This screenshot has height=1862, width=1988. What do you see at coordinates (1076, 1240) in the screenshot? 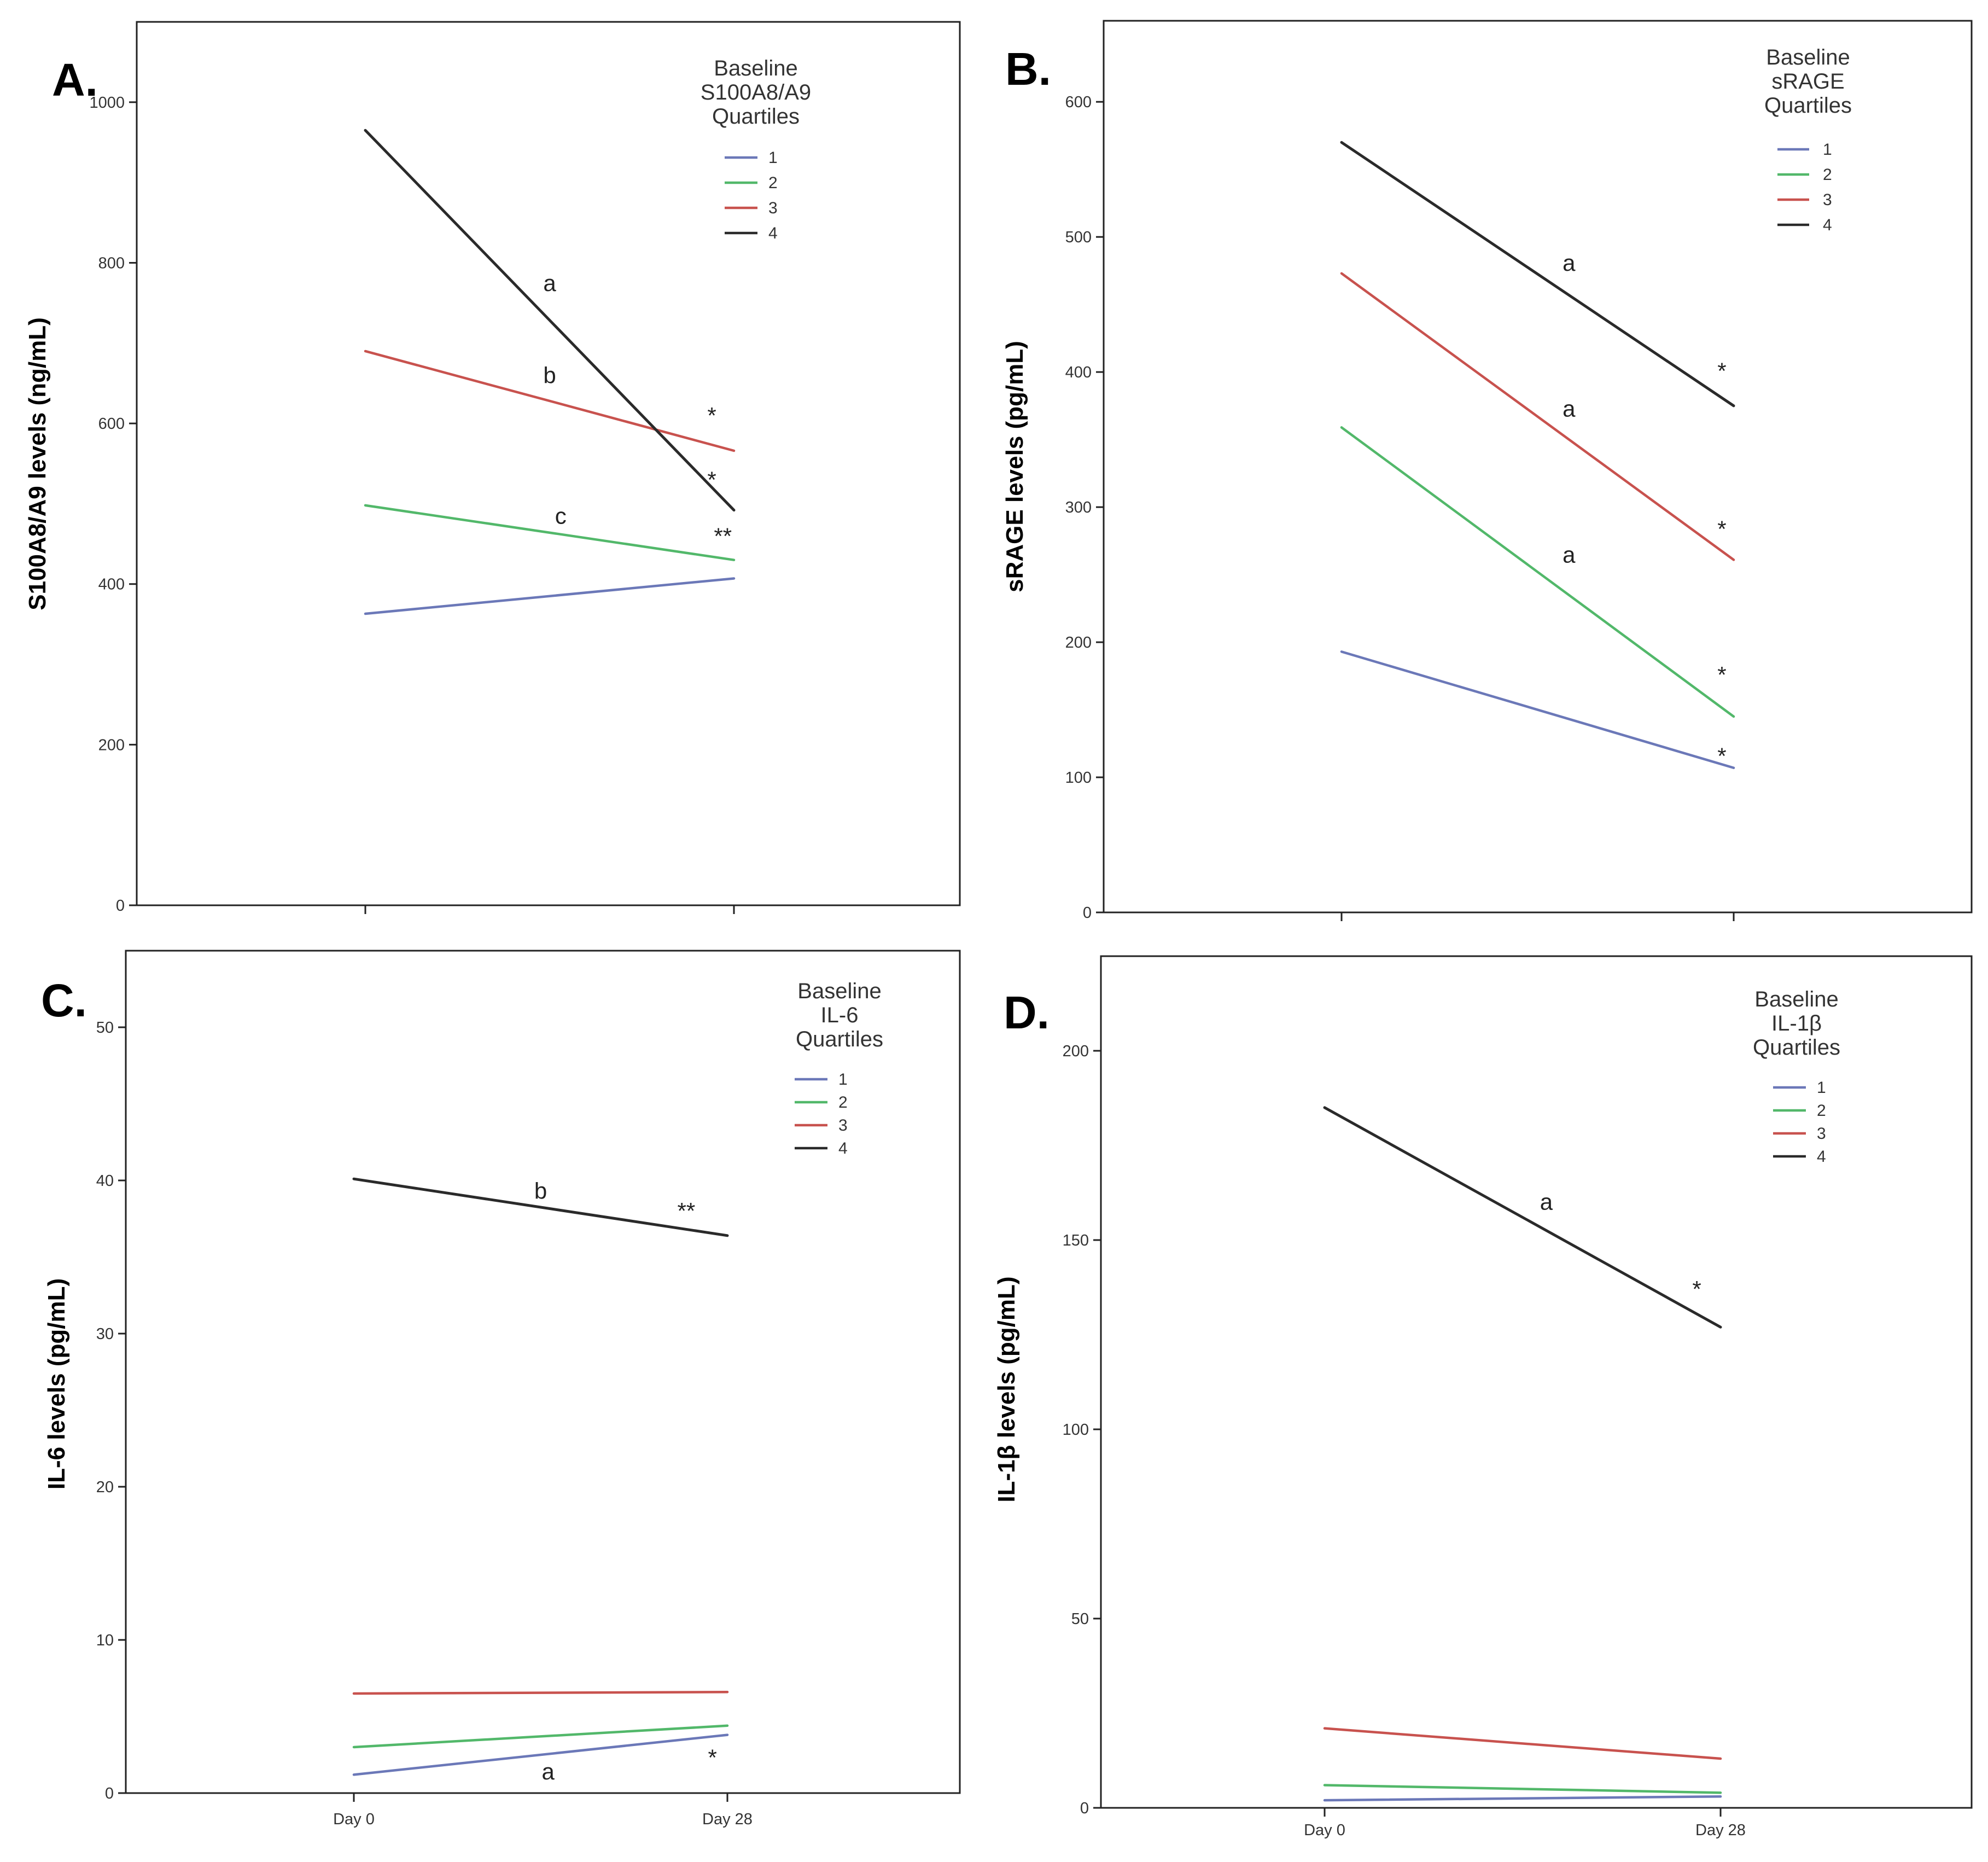
I see `y-tick-label: 150` at bounding box center [1076, 1240].